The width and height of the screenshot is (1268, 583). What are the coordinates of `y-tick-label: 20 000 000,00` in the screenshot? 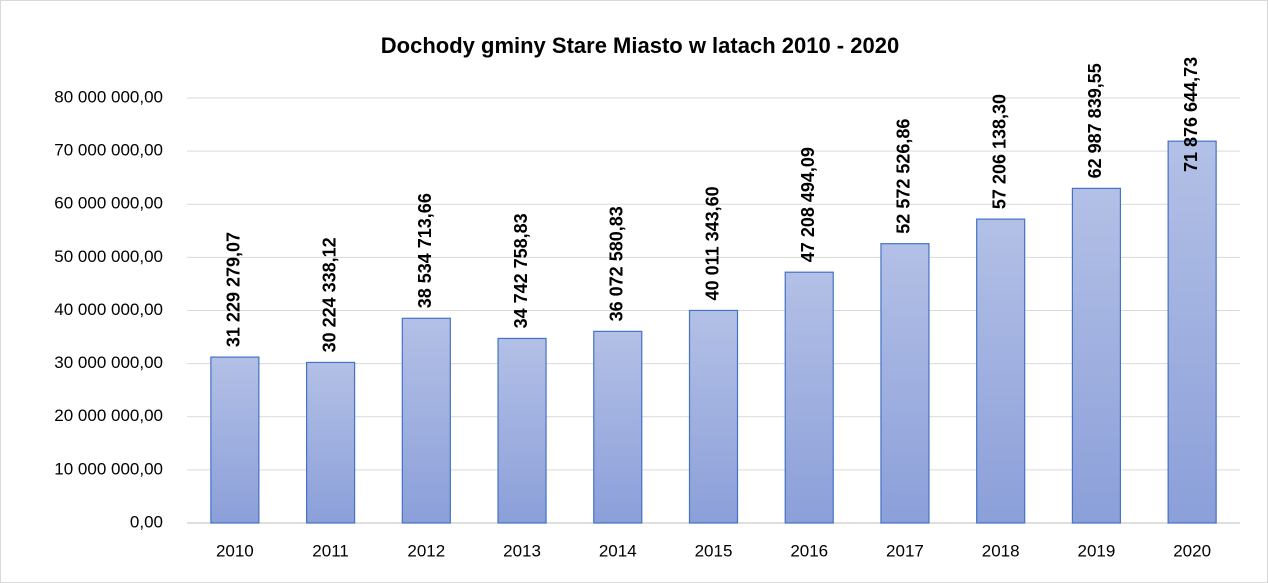 It's located at (108, 415).